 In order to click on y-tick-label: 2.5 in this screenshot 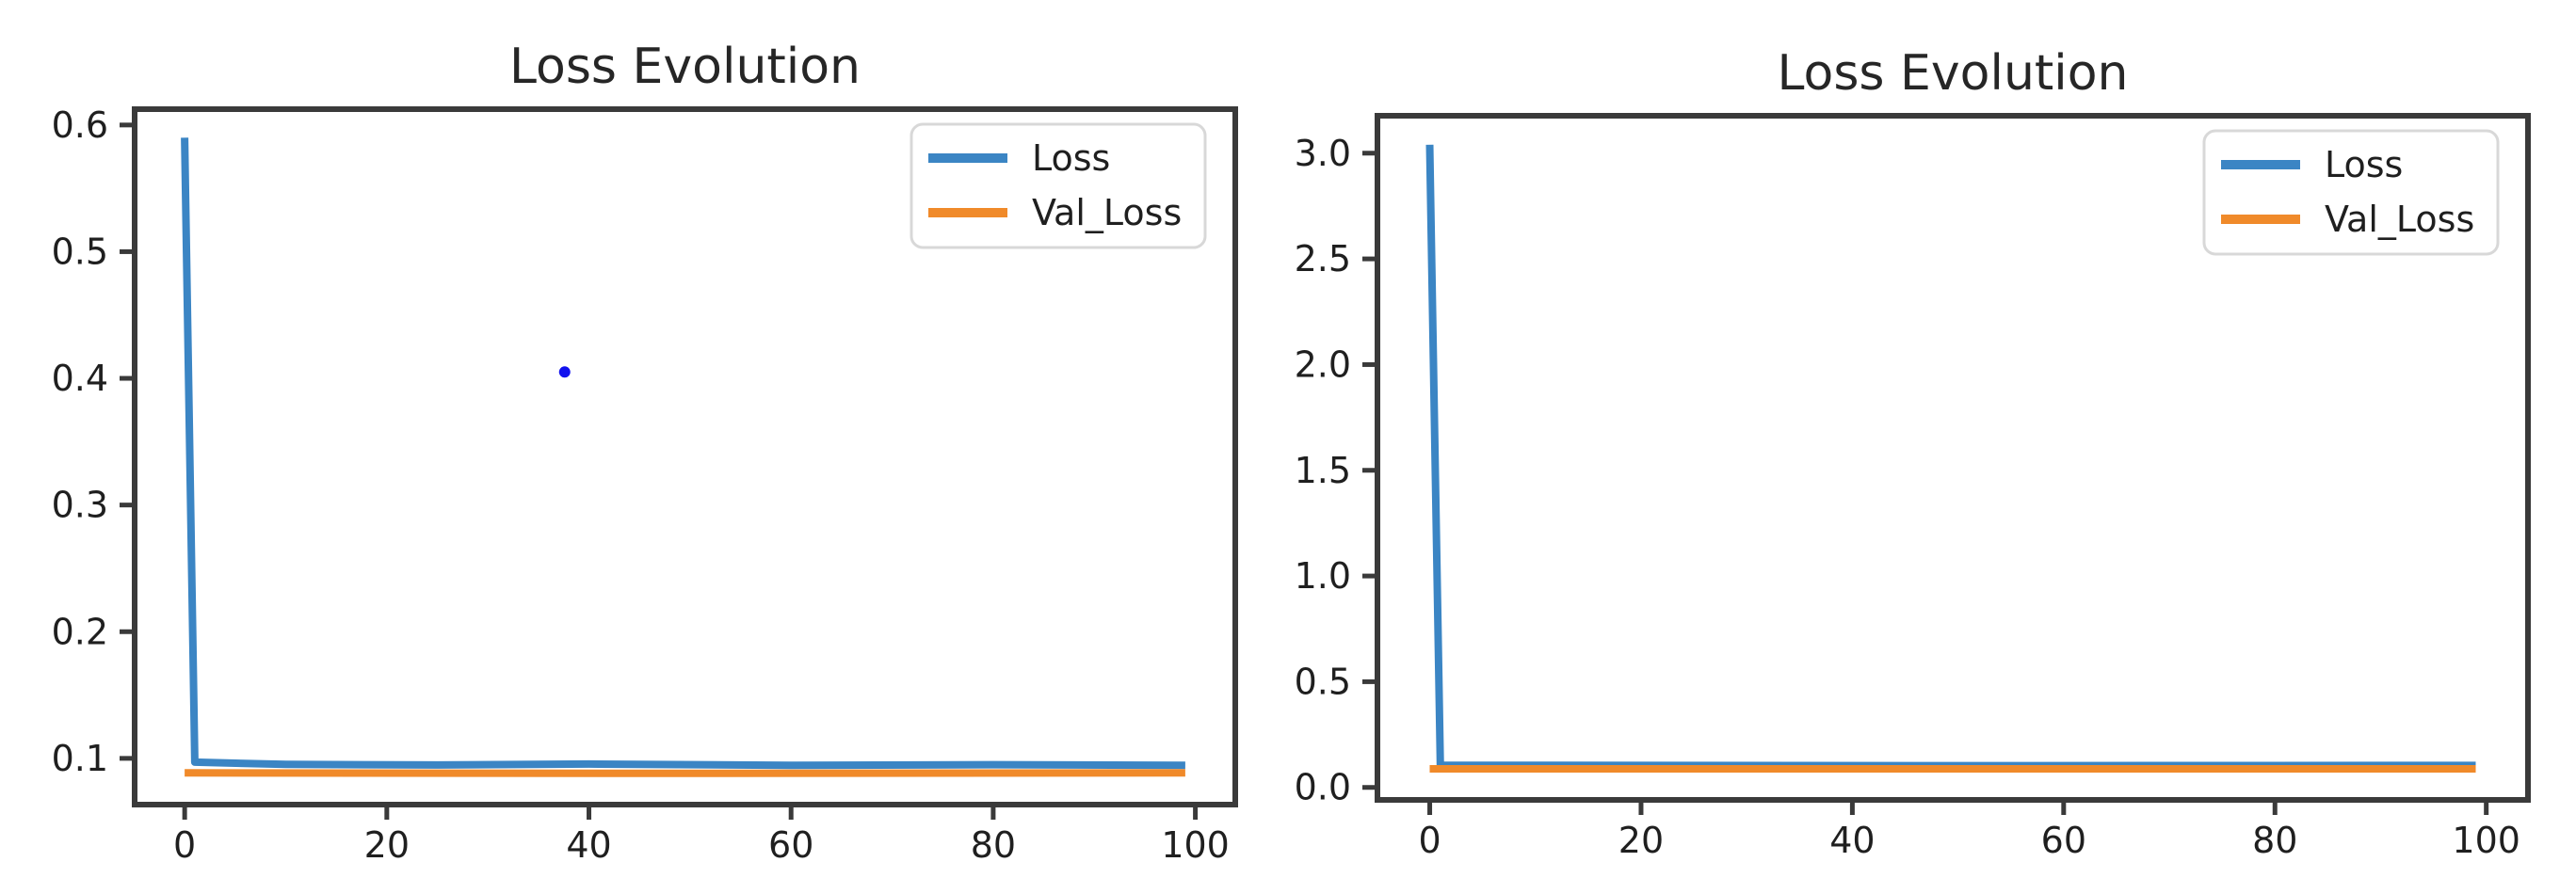, I will do `click(1323, 258)`.